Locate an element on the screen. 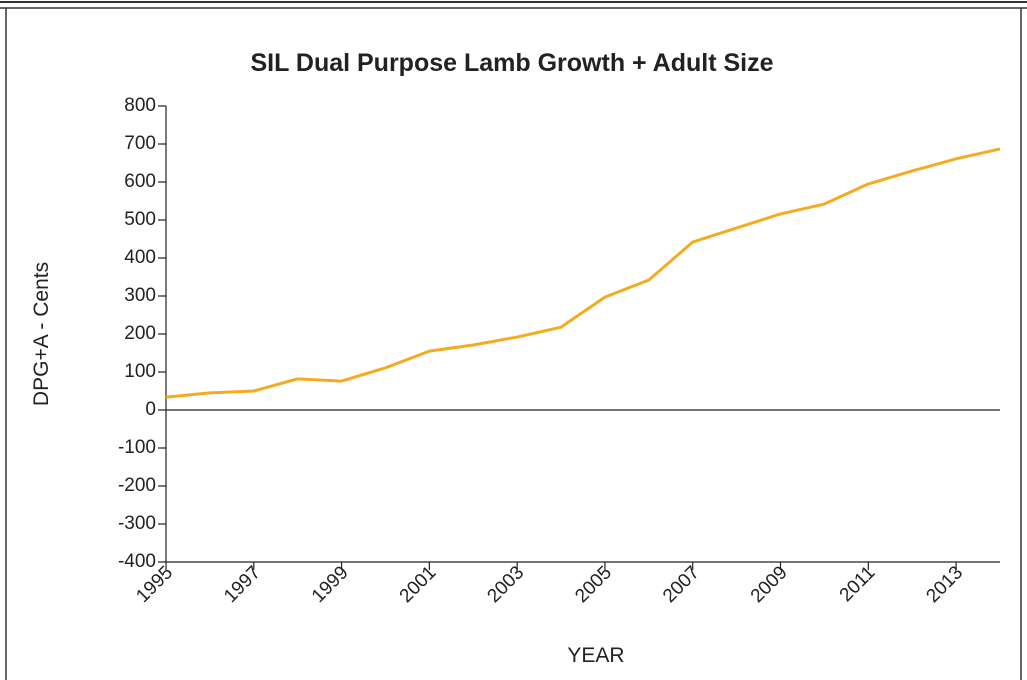  y-tick-label: 0 is located at coordinates (150, 409).